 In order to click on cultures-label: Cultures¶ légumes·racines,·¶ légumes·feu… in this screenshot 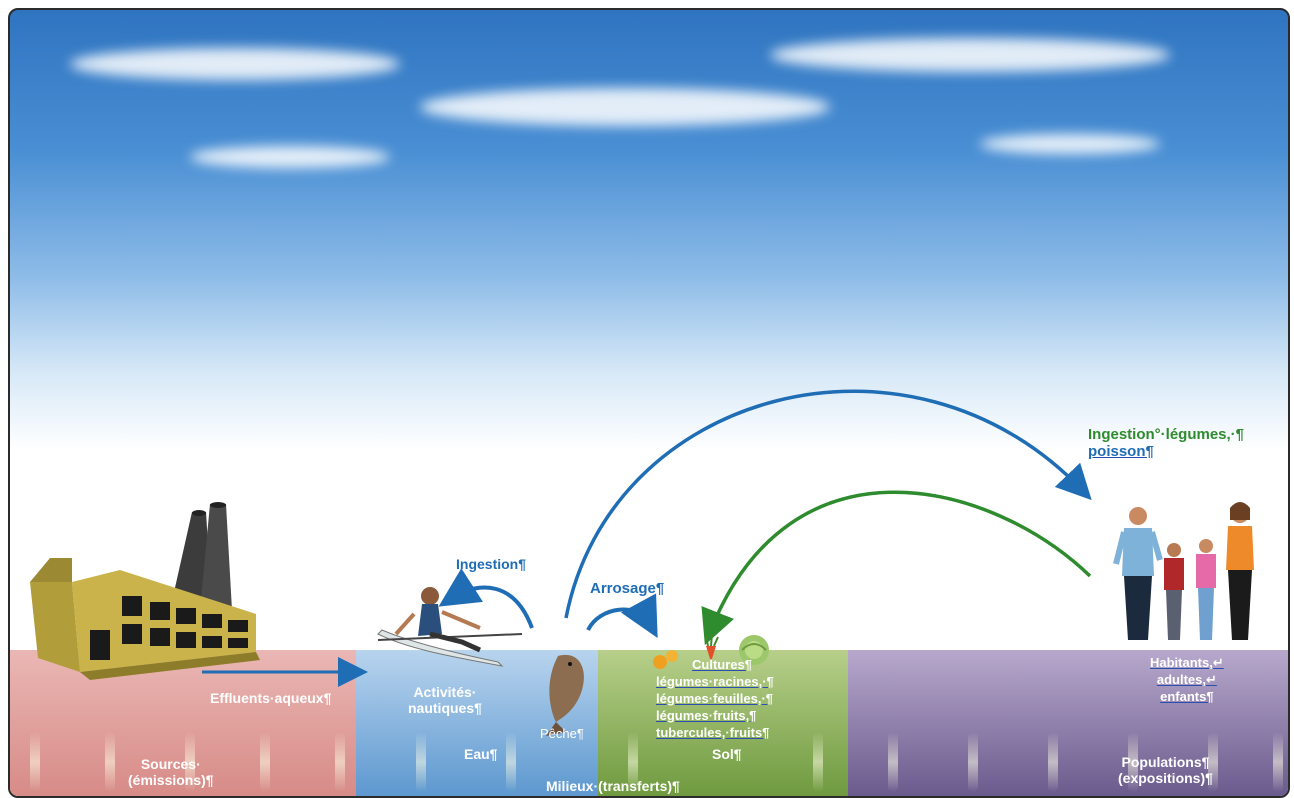, I will do `click(715, 698)`.